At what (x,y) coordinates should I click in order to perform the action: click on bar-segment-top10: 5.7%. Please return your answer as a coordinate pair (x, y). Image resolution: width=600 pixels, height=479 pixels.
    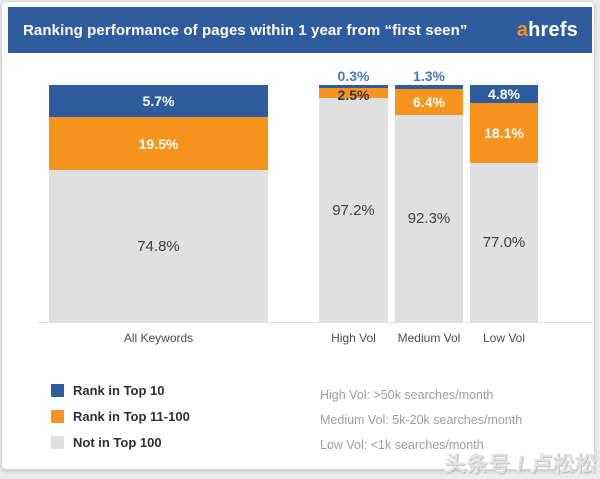
    Looking at the image, I should click on (158, 101).